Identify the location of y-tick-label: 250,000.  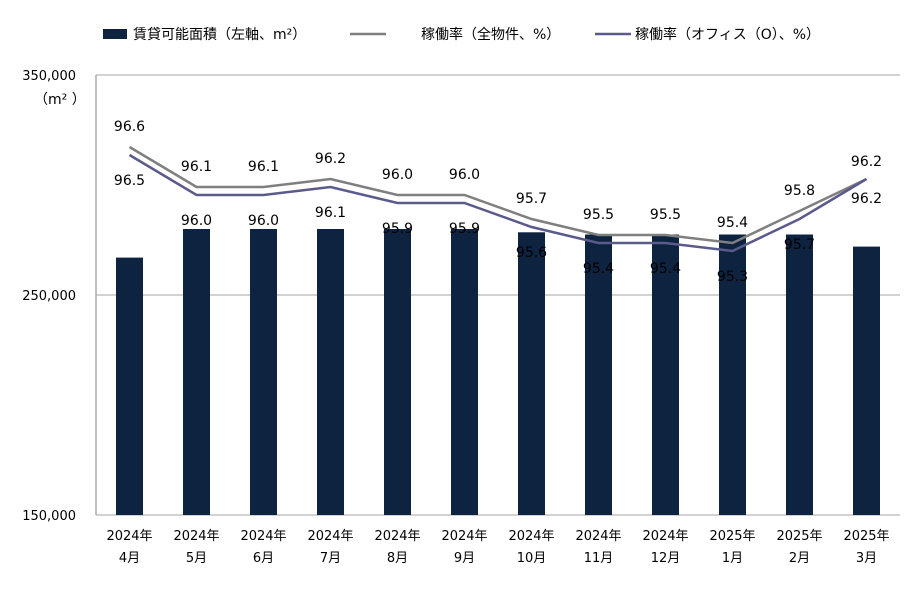
(49, 296).